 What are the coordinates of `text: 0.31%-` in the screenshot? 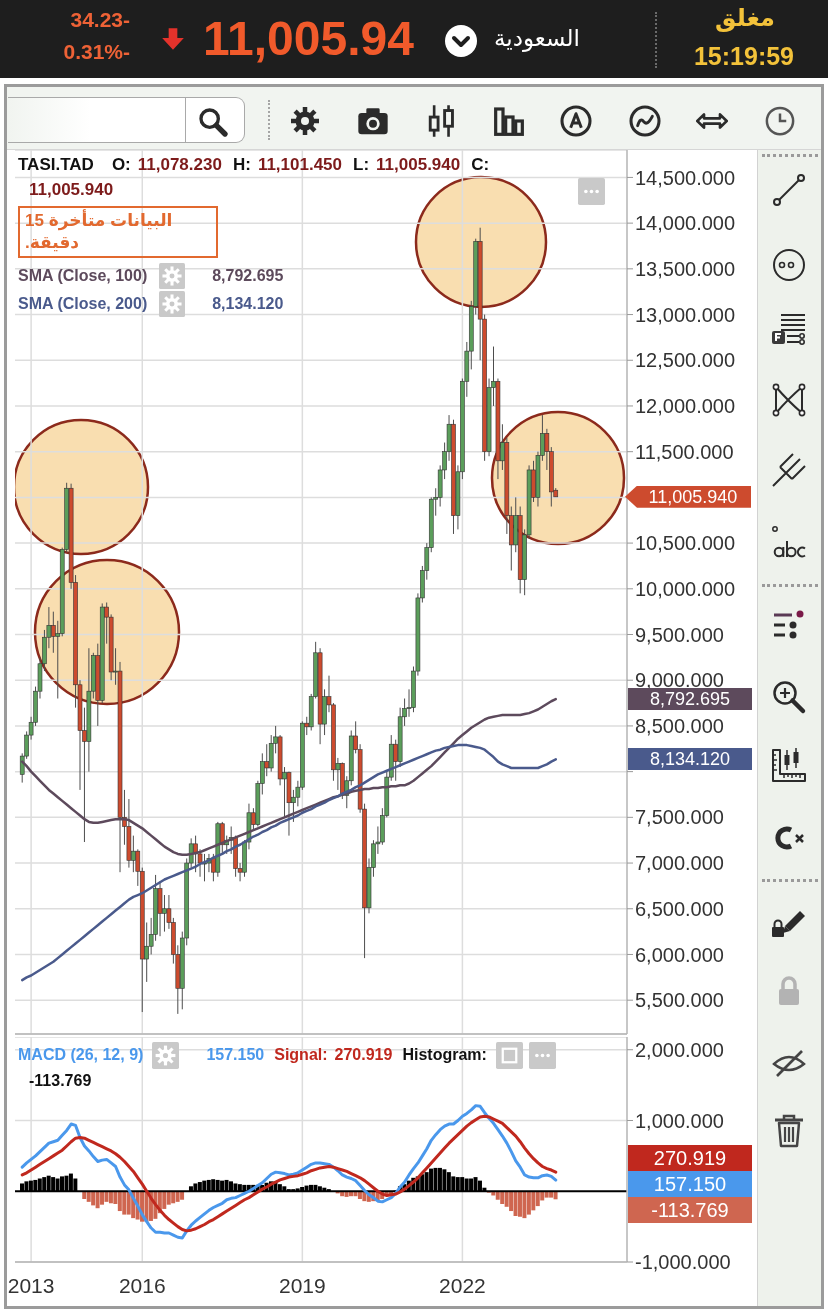 It's located at (96, 52).